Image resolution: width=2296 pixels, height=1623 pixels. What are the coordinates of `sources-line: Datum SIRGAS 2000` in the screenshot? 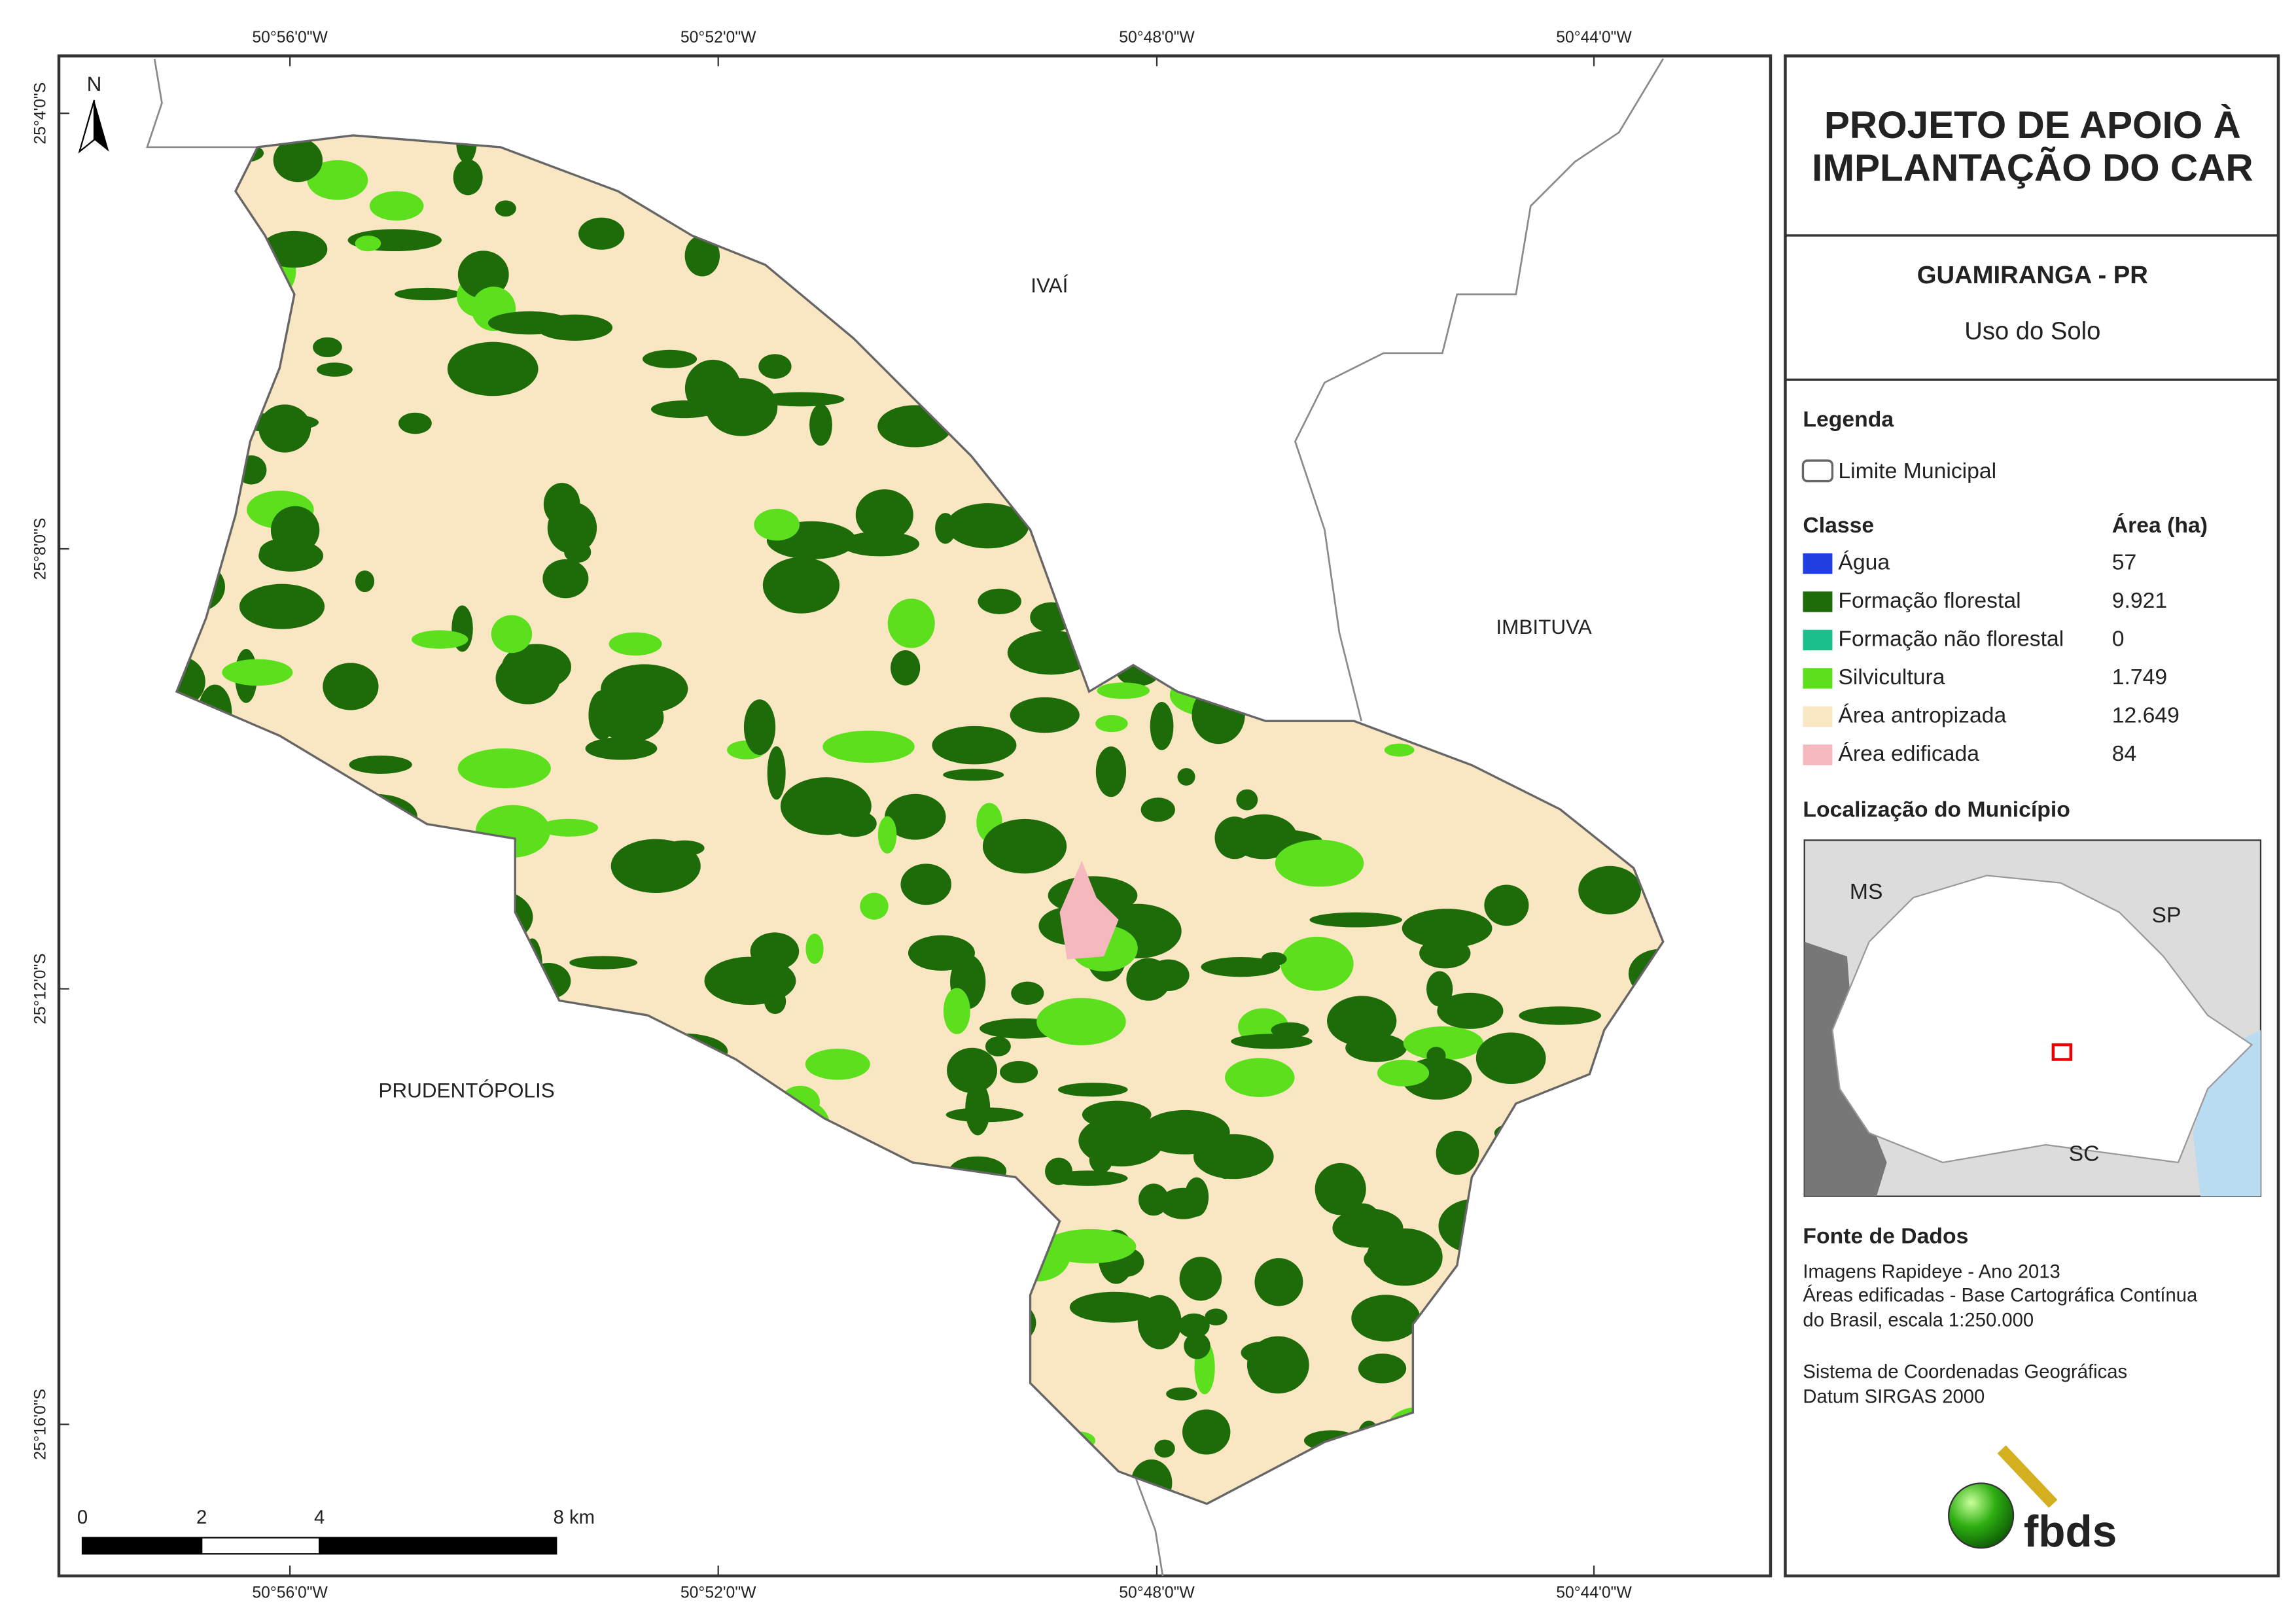 It's located at (1894, 1398).